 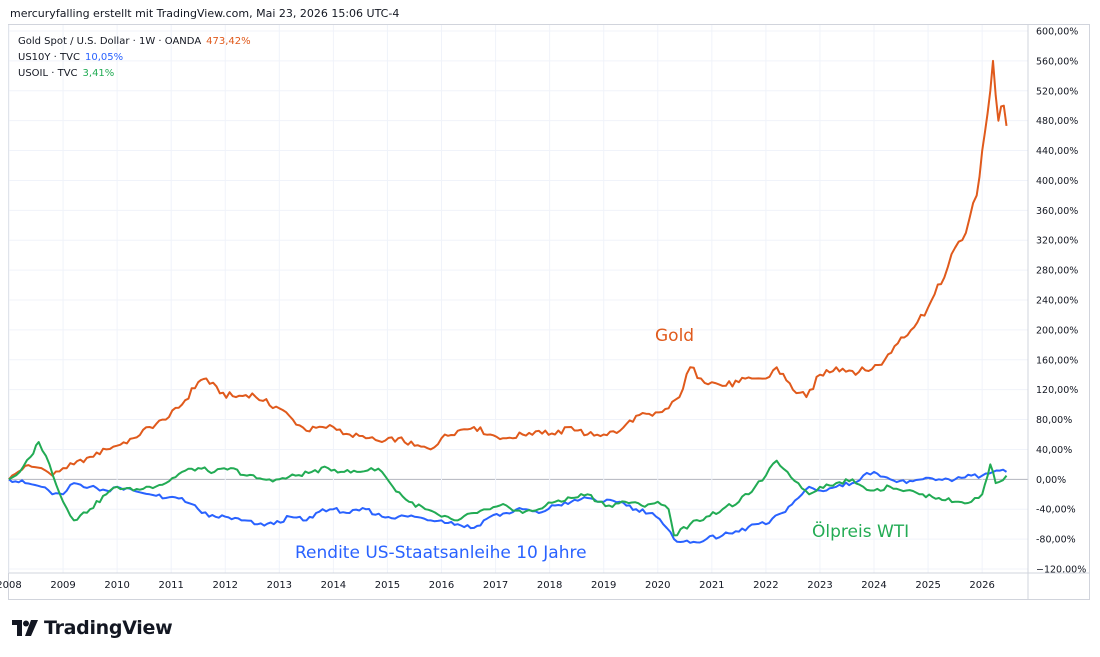 What do you see at coordinates (1056, 510) in the screenshot?
I see `y-tick-label: -40,00%` at bounding box center [1056, 510].